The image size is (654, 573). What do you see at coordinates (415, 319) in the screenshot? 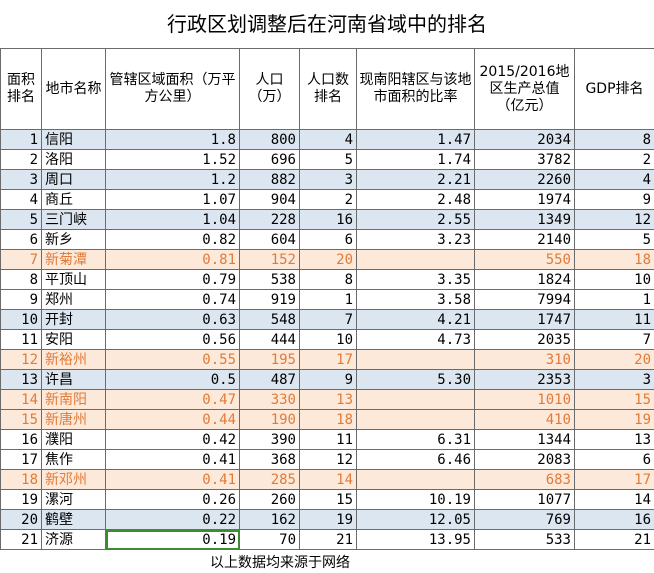
I see `cell-area-ratio: 4.21` at bounding box center [415, 319].